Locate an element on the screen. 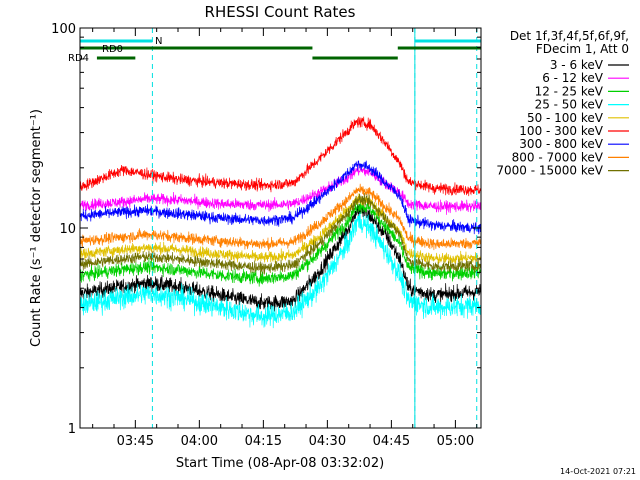 The height and width of the screenshot is (480, 640). series-line-7000-15000-kev is located at coordinates (280, 235).